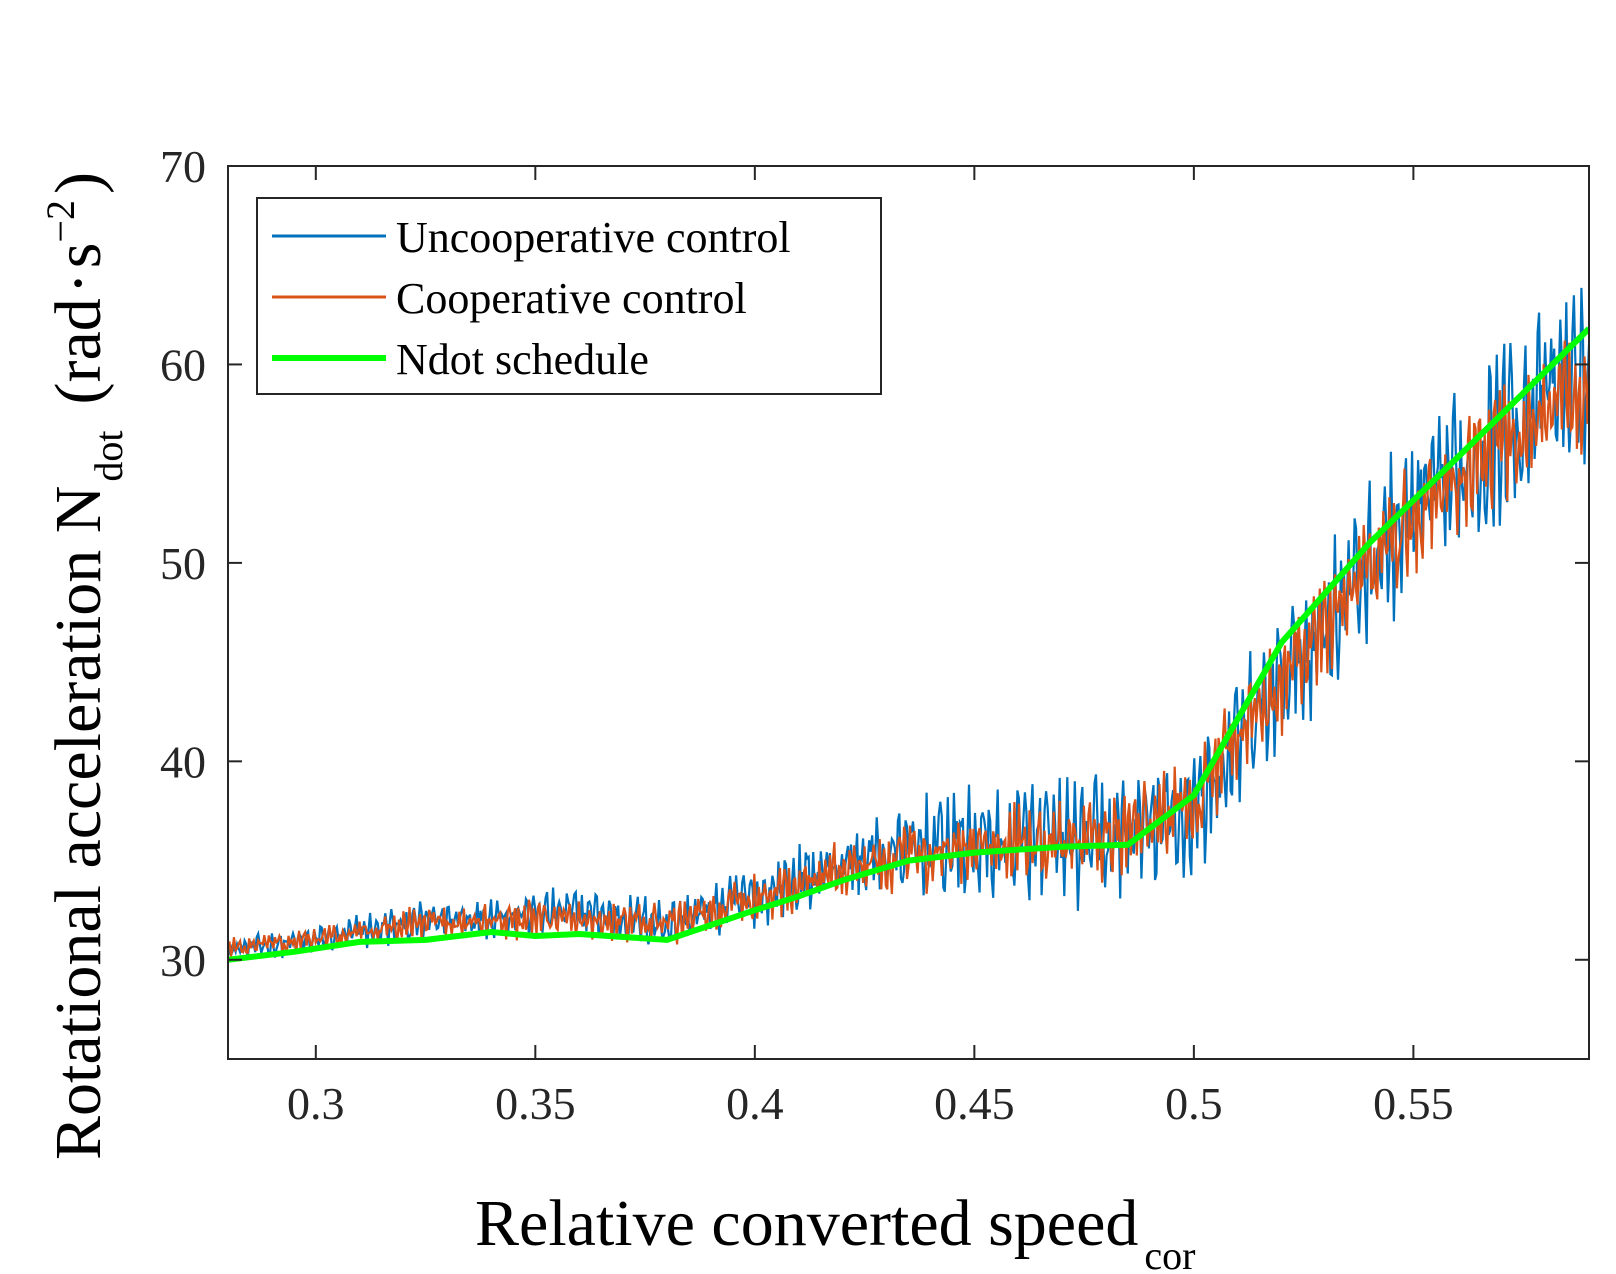 The image size is (1616, 1274). Describe the element at coordinates (974, 1103) in the screenshot. I see `x-tick-label: 0.45` at that location.